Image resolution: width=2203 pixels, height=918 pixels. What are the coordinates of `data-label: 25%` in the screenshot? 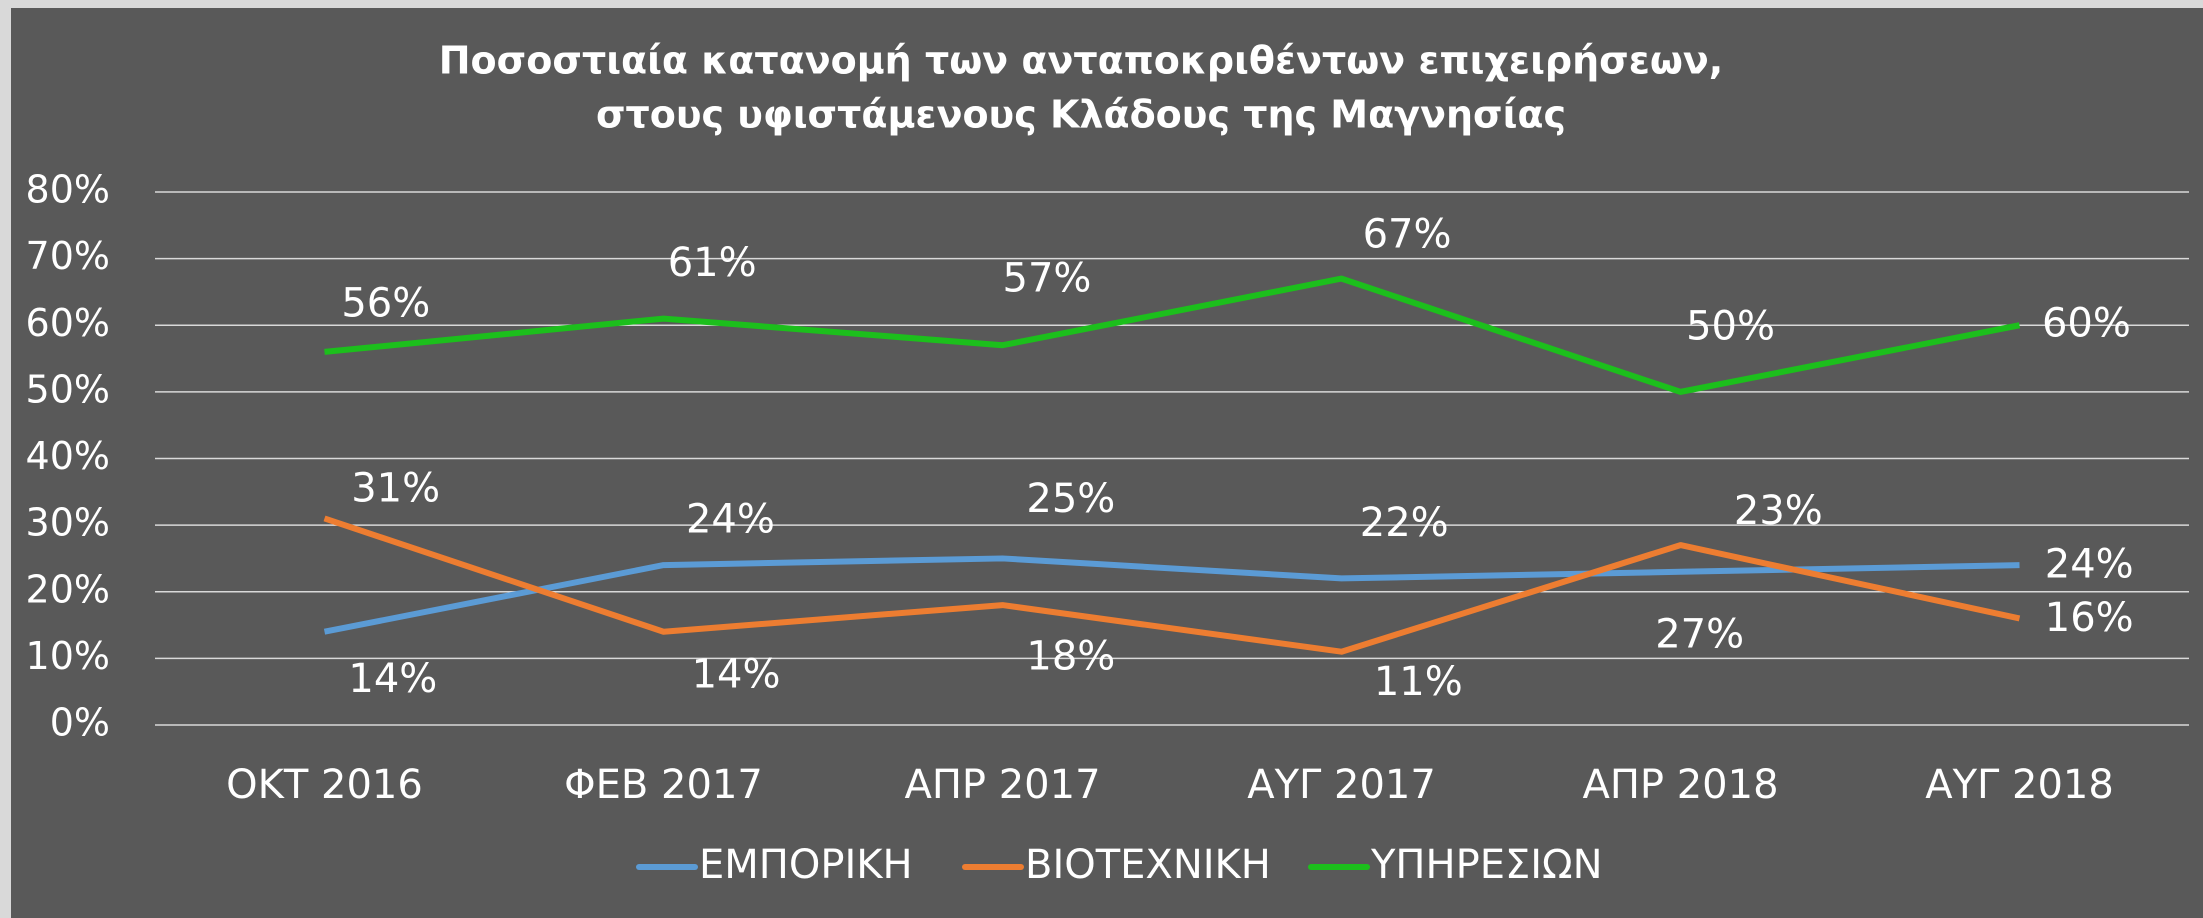 It's located at (1070, 499).